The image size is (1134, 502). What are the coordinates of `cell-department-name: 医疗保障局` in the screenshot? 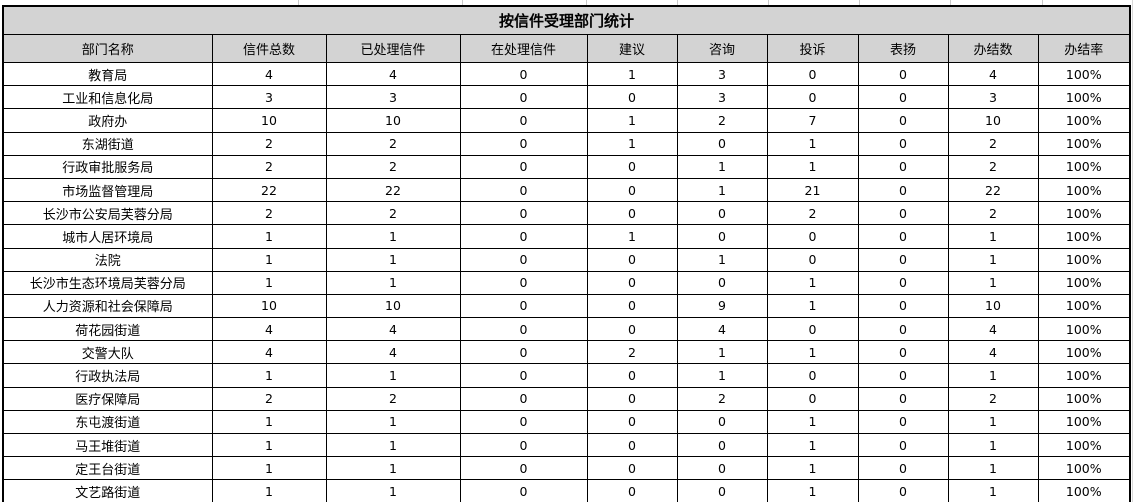 It's located at (107, 398).